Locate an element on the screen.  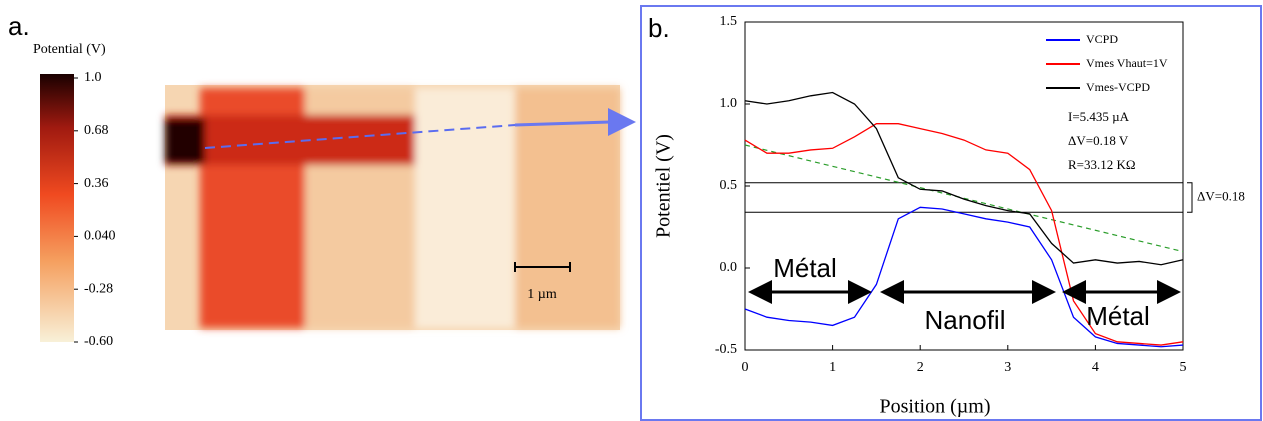
x-tick-label: 1 is located at coordinates (832, 367).